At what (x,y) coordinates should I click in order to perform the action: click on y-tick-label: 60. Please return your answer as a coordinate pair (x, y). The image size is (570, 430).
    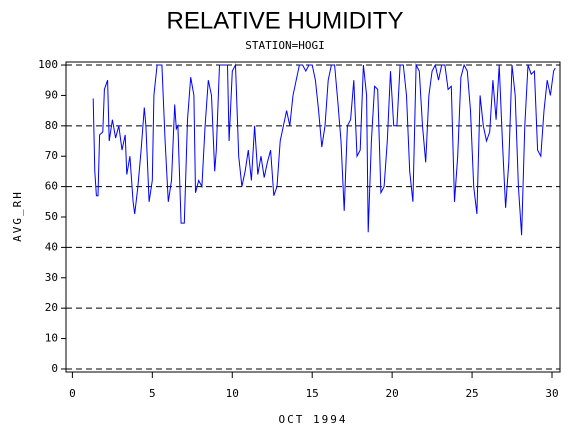
    Looking at the image, I should click on (51, 186).